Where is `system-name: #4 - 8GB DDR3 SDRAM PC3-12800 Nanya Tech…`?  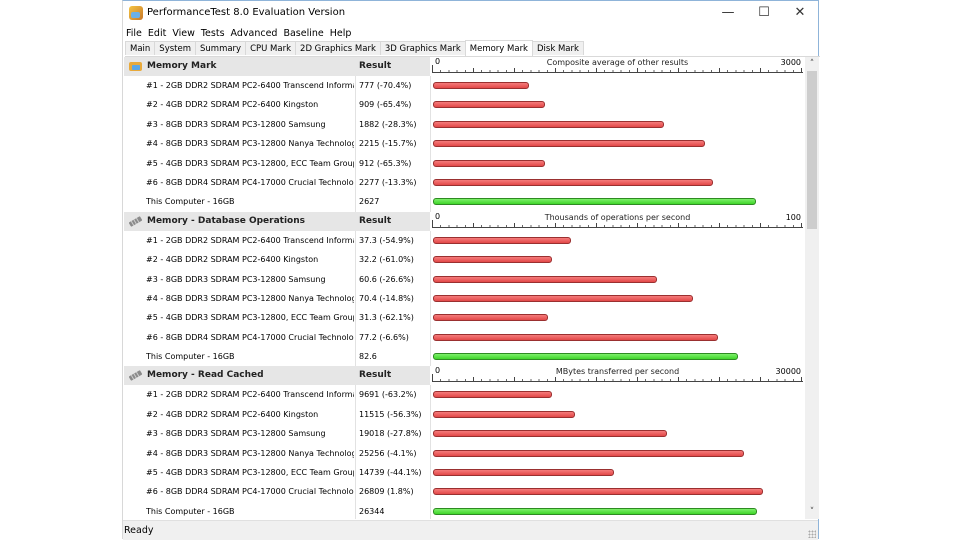 system-name: #4 - 8GB DDR3 SDRAM PC3-12800 Nanya Tech… is located at coordinates (250, 144).